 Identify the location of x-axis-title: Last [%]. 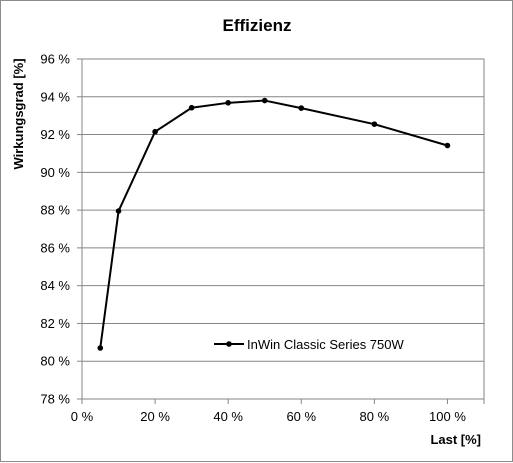
(455, 439).